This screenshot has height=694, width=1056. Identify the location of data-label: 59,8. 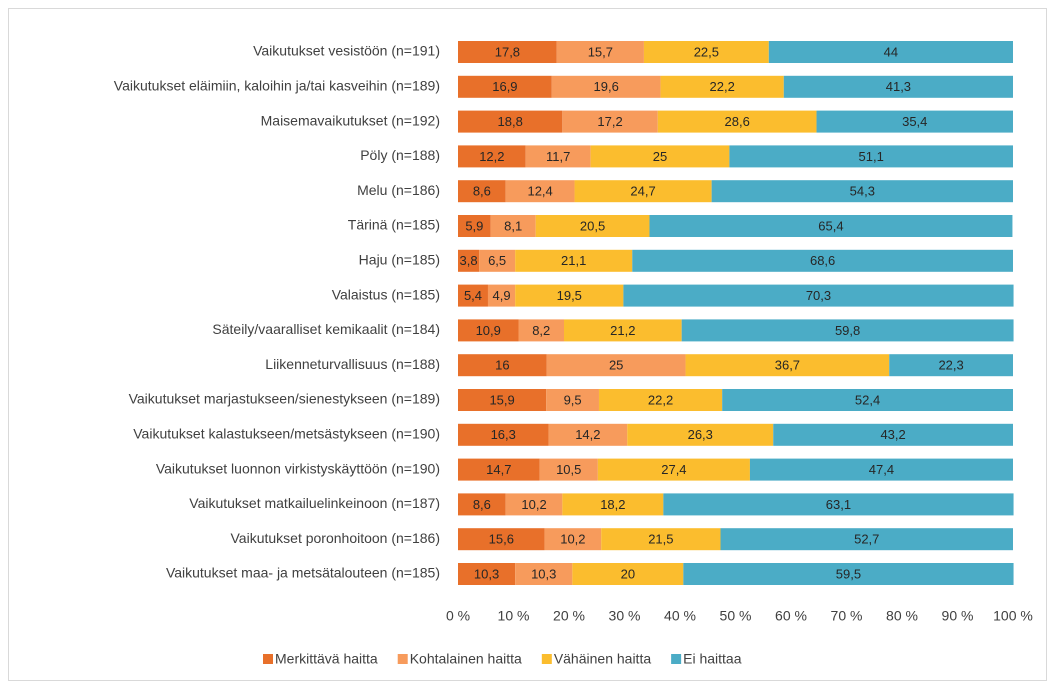
(847, 330).